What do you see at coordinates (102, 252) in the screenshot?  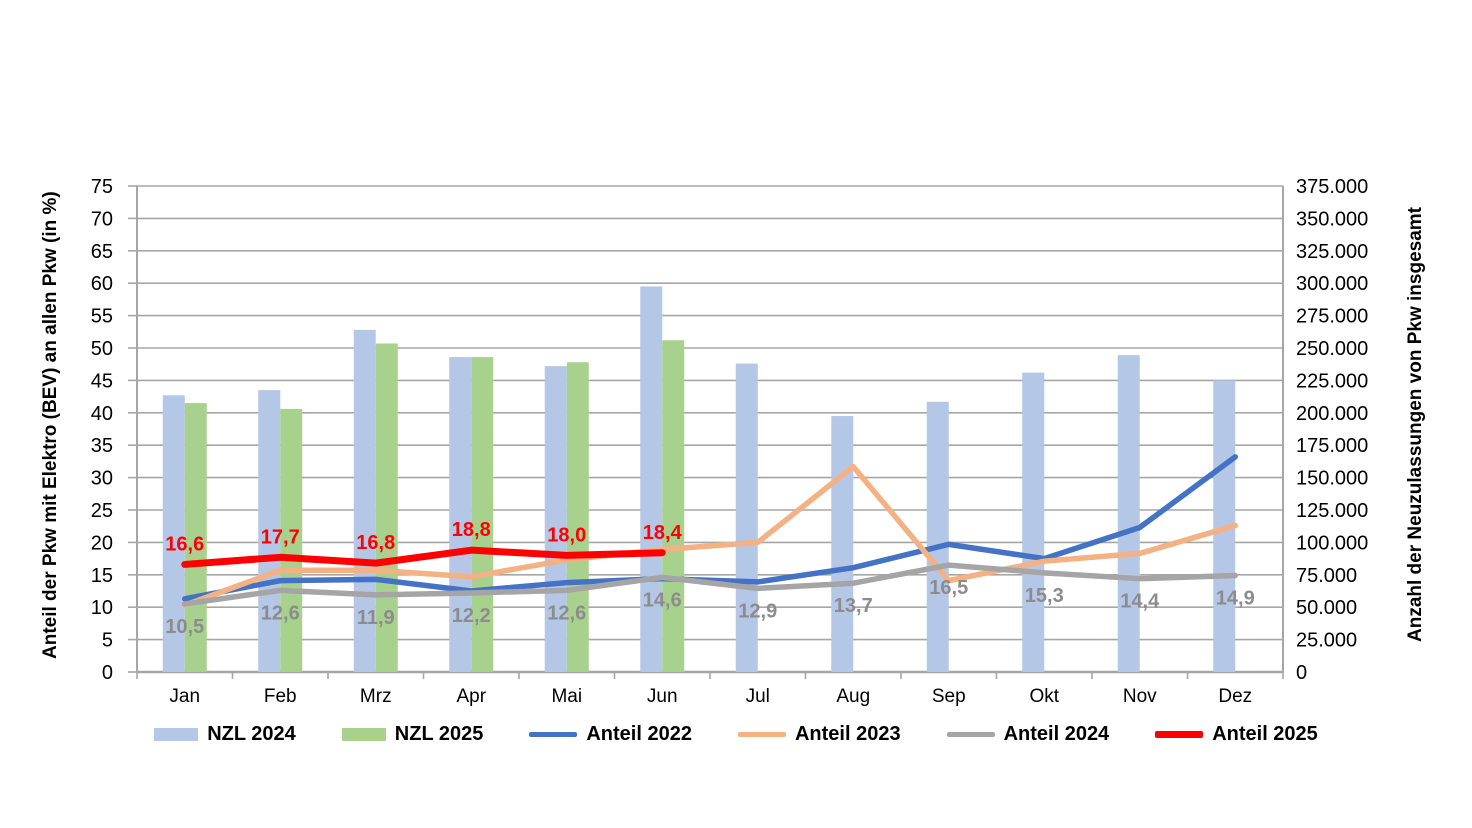 I see `left-axis-tick-label: 65` at bounding box center [102, 252].